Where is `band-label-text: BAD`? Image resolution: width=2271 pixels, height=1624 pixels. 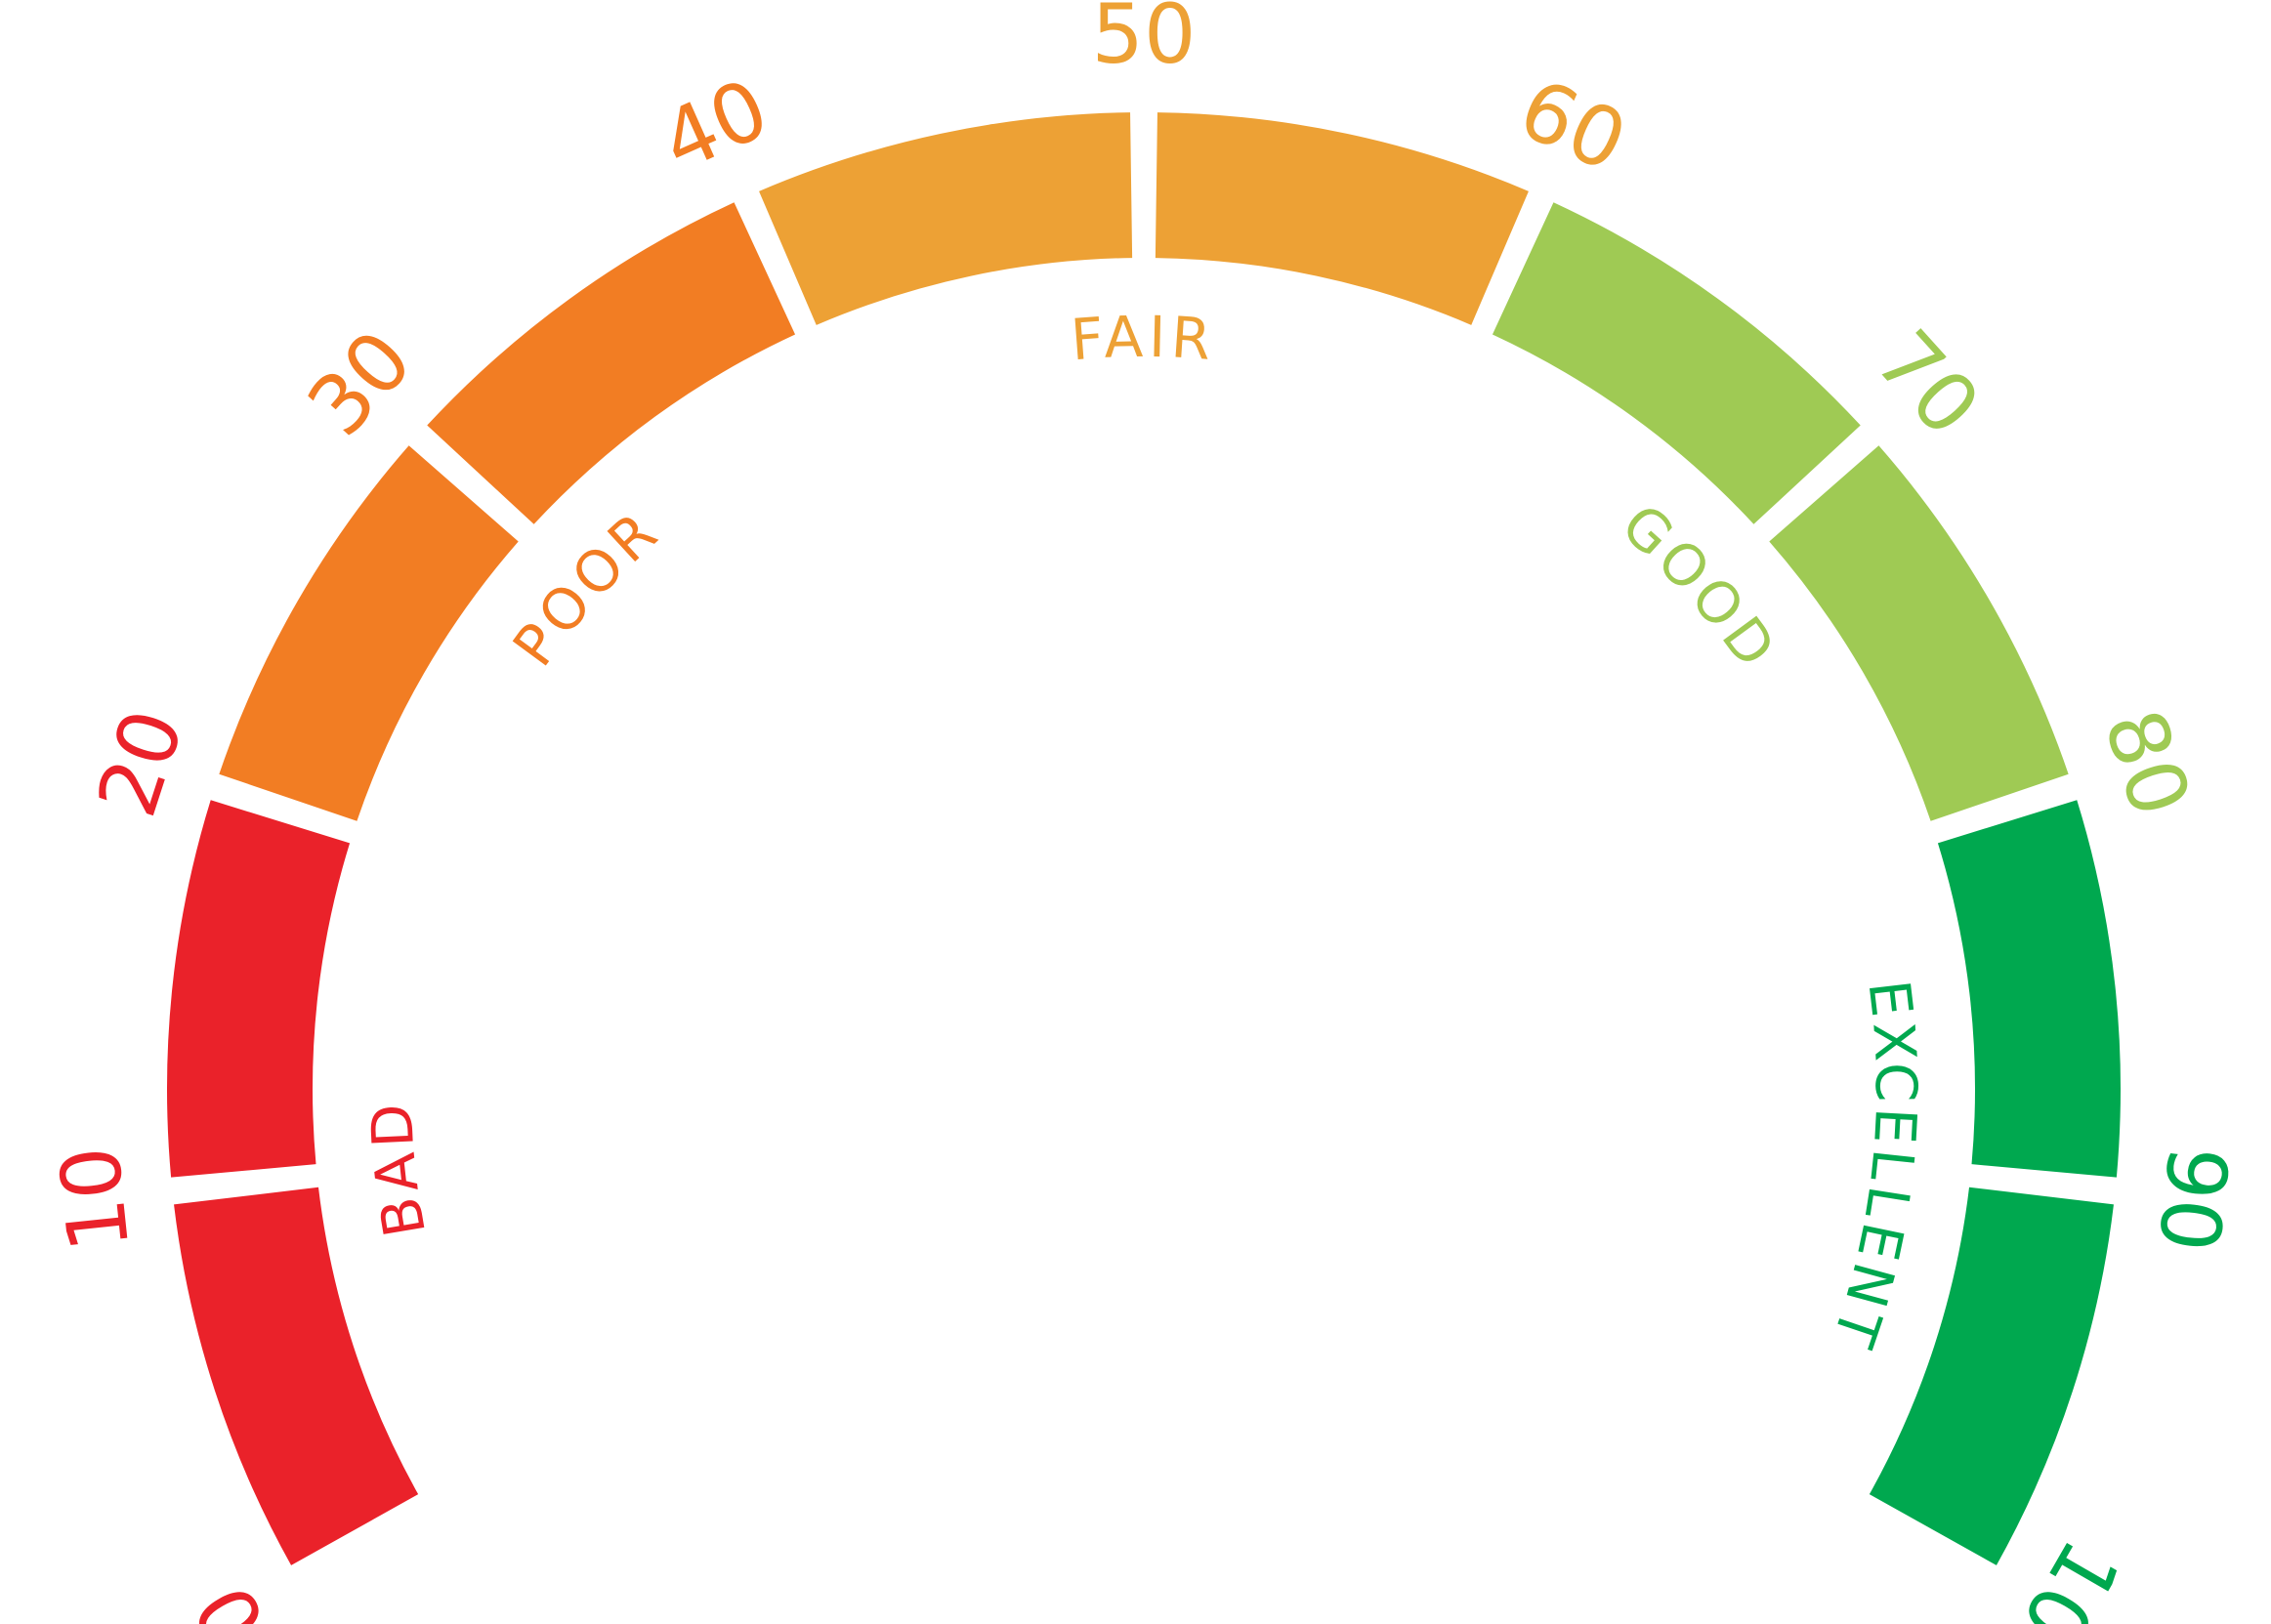 band-label-text: BAD is located at coordinates (395, 1169).